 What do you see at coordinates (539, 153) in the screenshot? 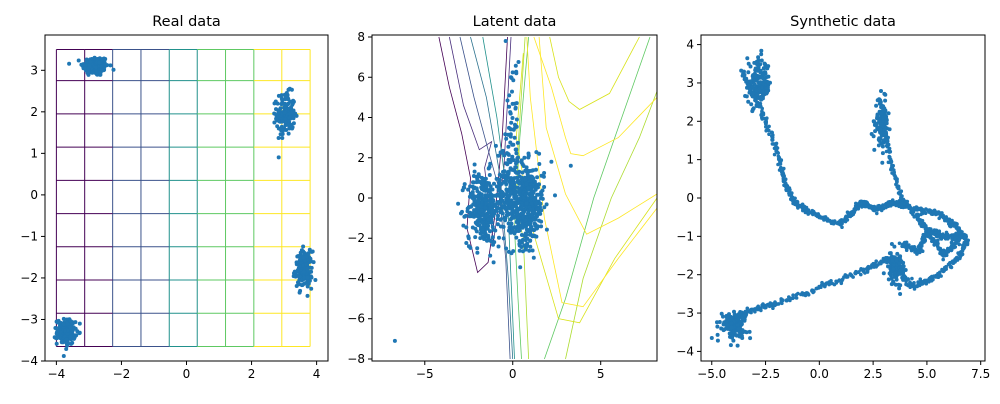
I see `scatter-point` at bounding box center [539, 153].